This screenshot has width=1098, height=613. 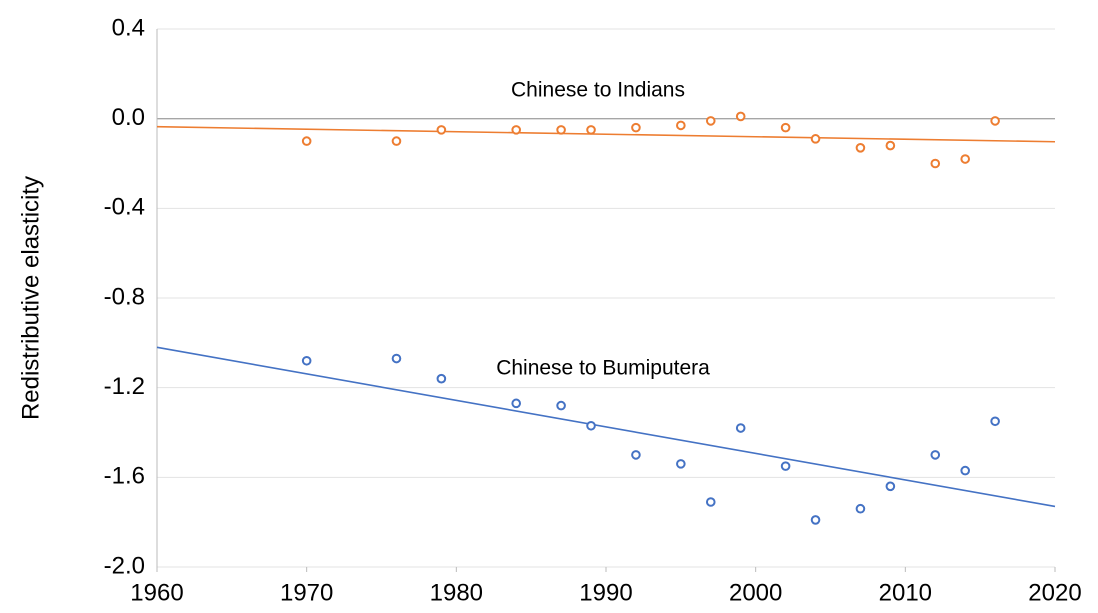 What do you see at coordinates (598, 90) in the screenshot?
I see `annotation: Chinese to Indians` at bounding box center [598, 90].